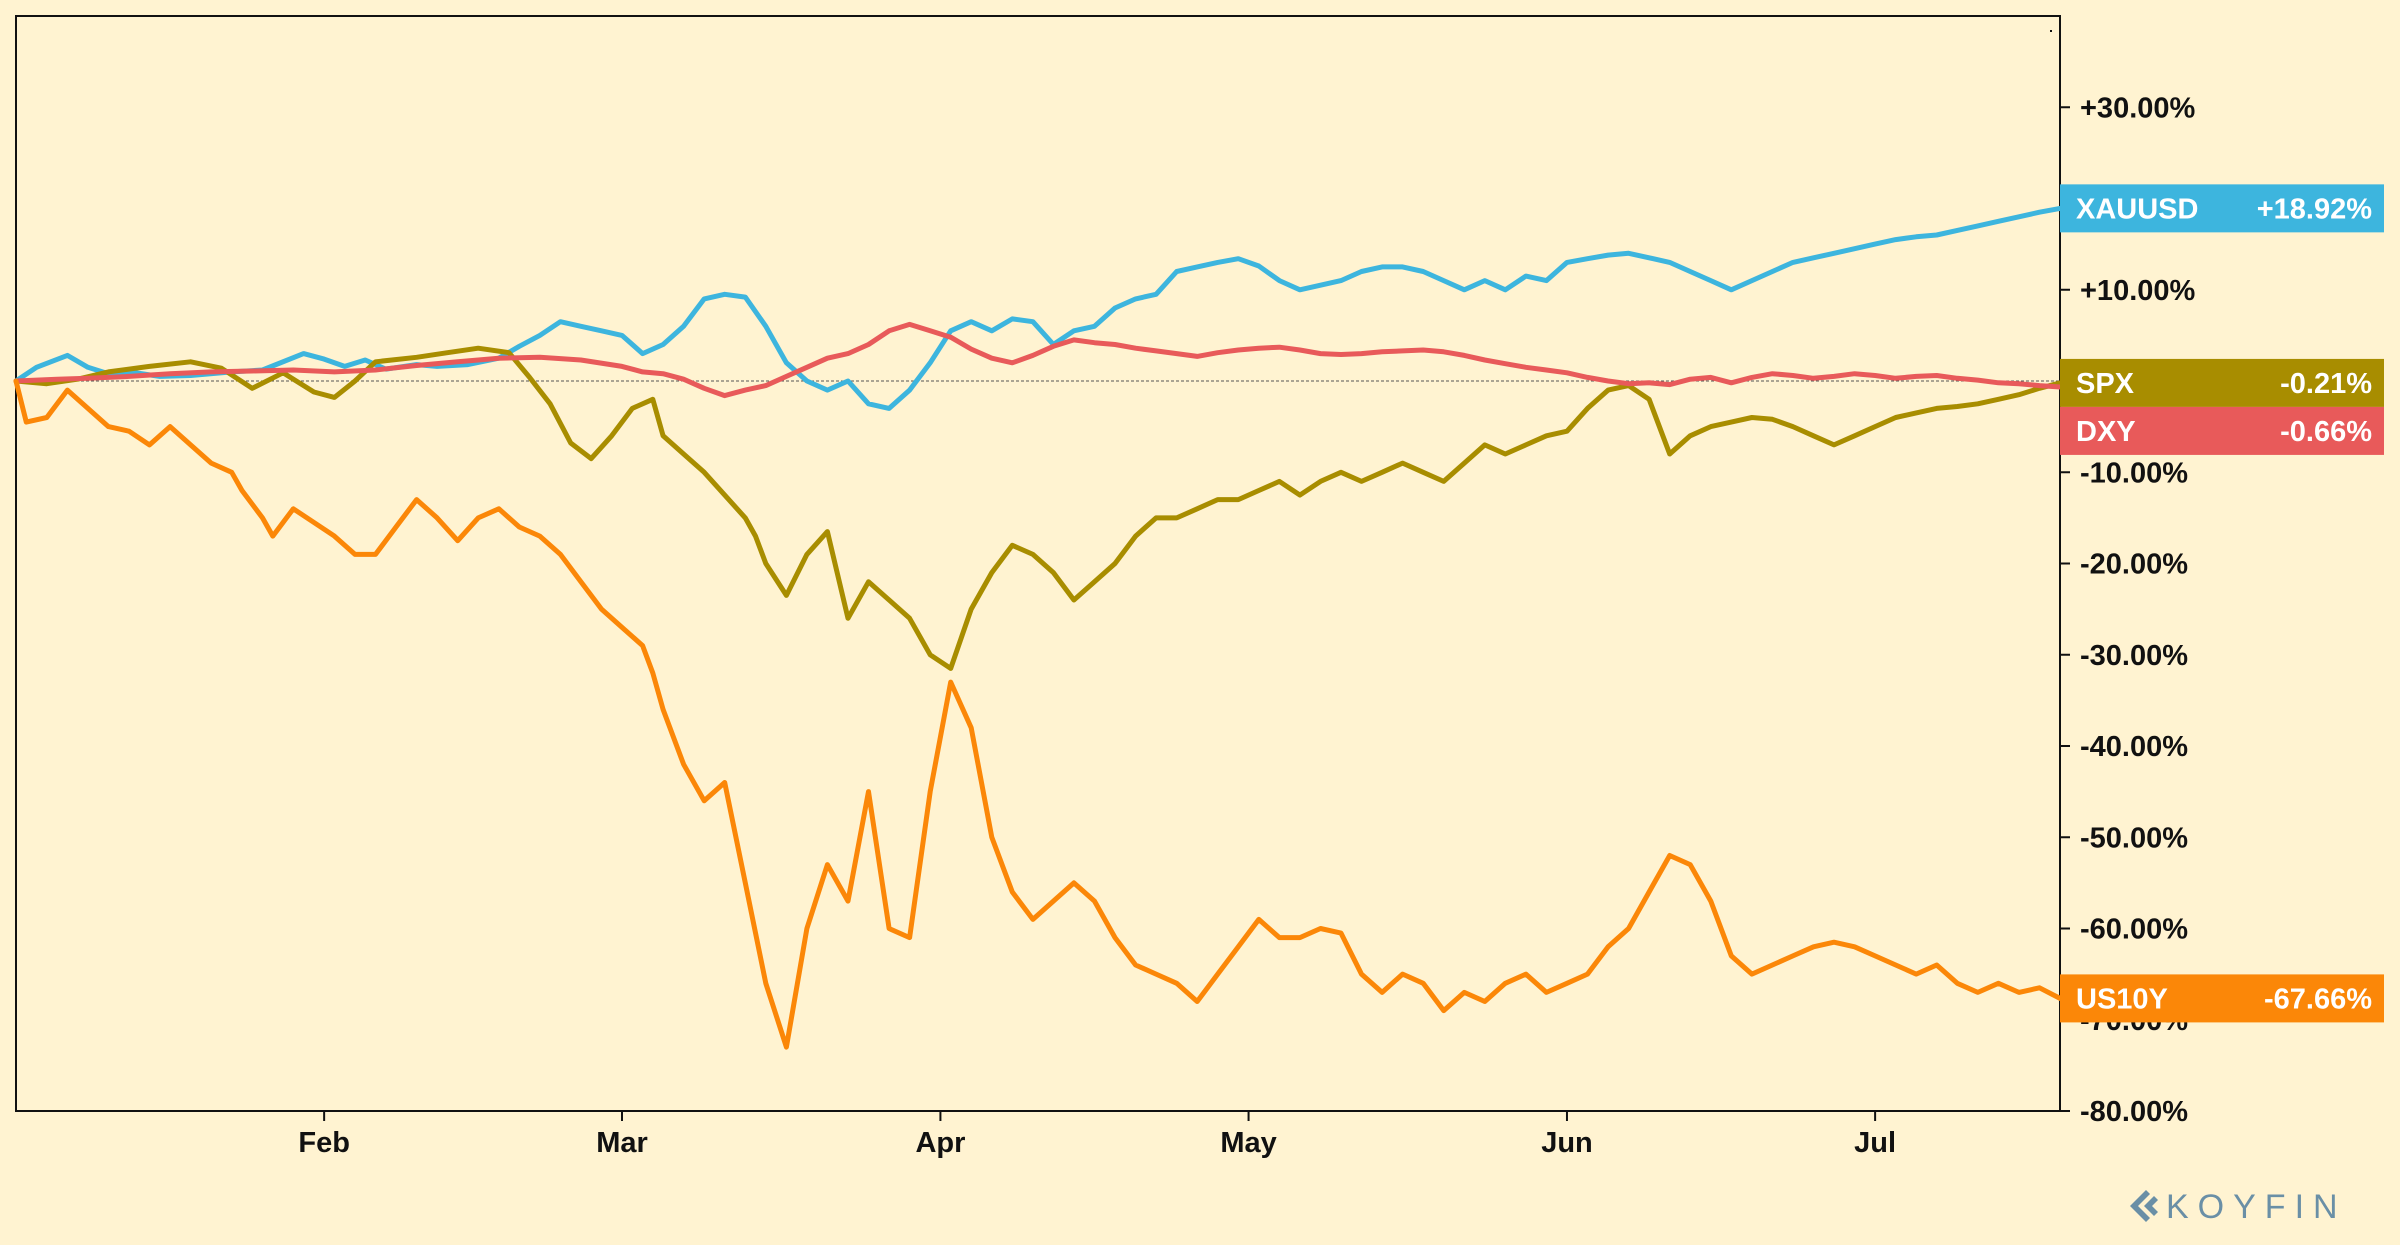 The height and width of the screenshot is (1245, 2400). Describe the element at coordinates (2326, 384) in the screenshot. I see `badge-value-spx: -0.21%` at that location.